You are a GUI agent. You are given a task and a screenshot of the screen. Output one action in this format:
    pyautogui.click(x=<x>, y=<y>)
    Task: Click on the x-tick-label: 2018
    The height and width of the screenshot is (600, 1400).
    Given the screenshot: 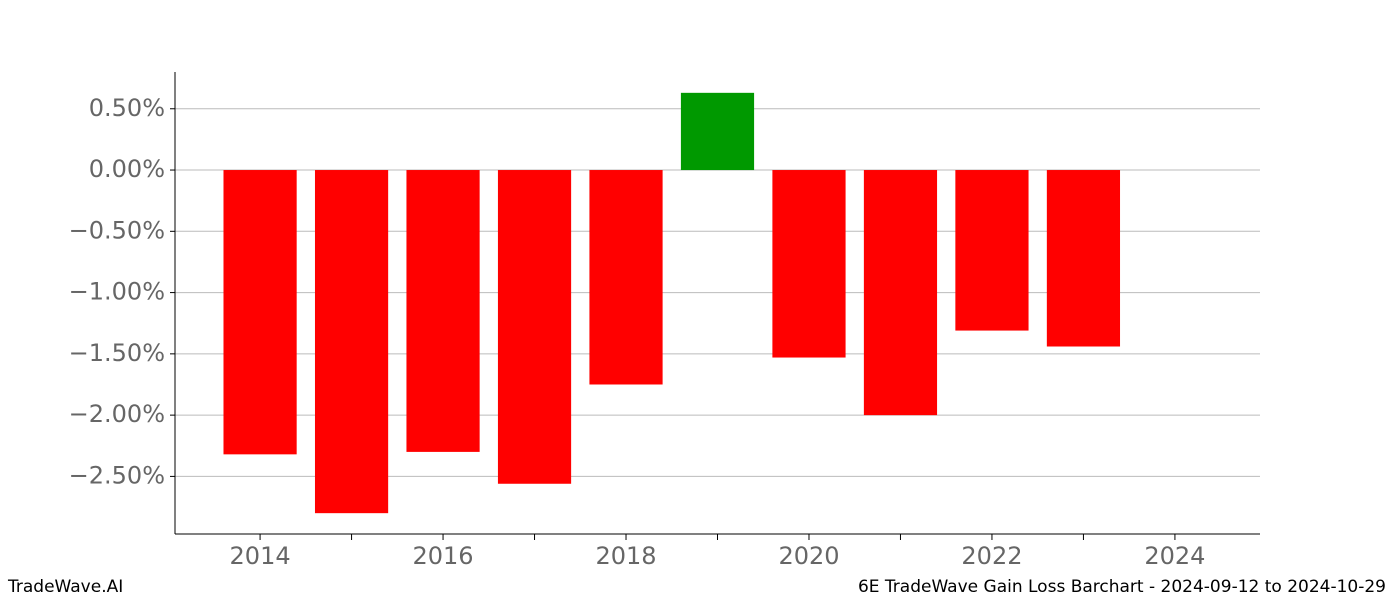 What is the action you would take?
    pyautogui.click(x=625, y=556)
    